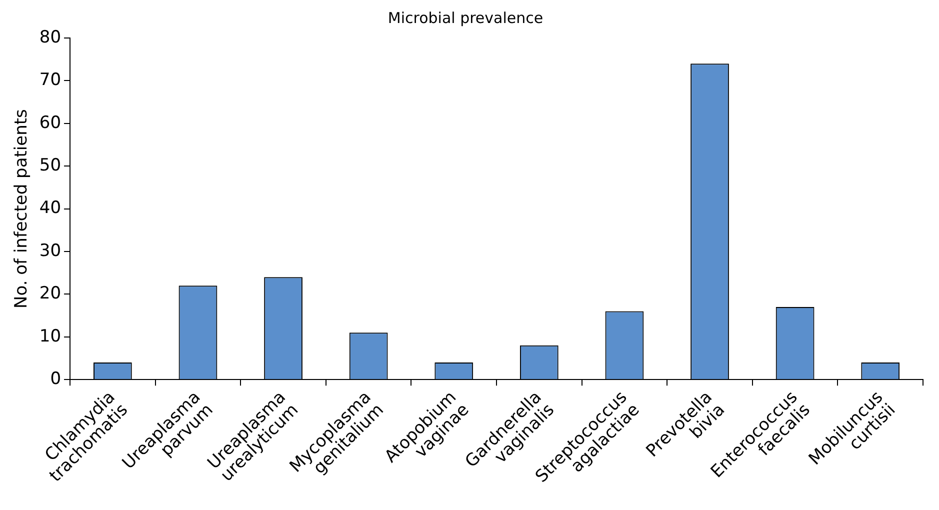 Image resolution: width=939 pixels, height=510 pixels. I want to click on y-axis-title: No. of infected patients, so click(22, 208).